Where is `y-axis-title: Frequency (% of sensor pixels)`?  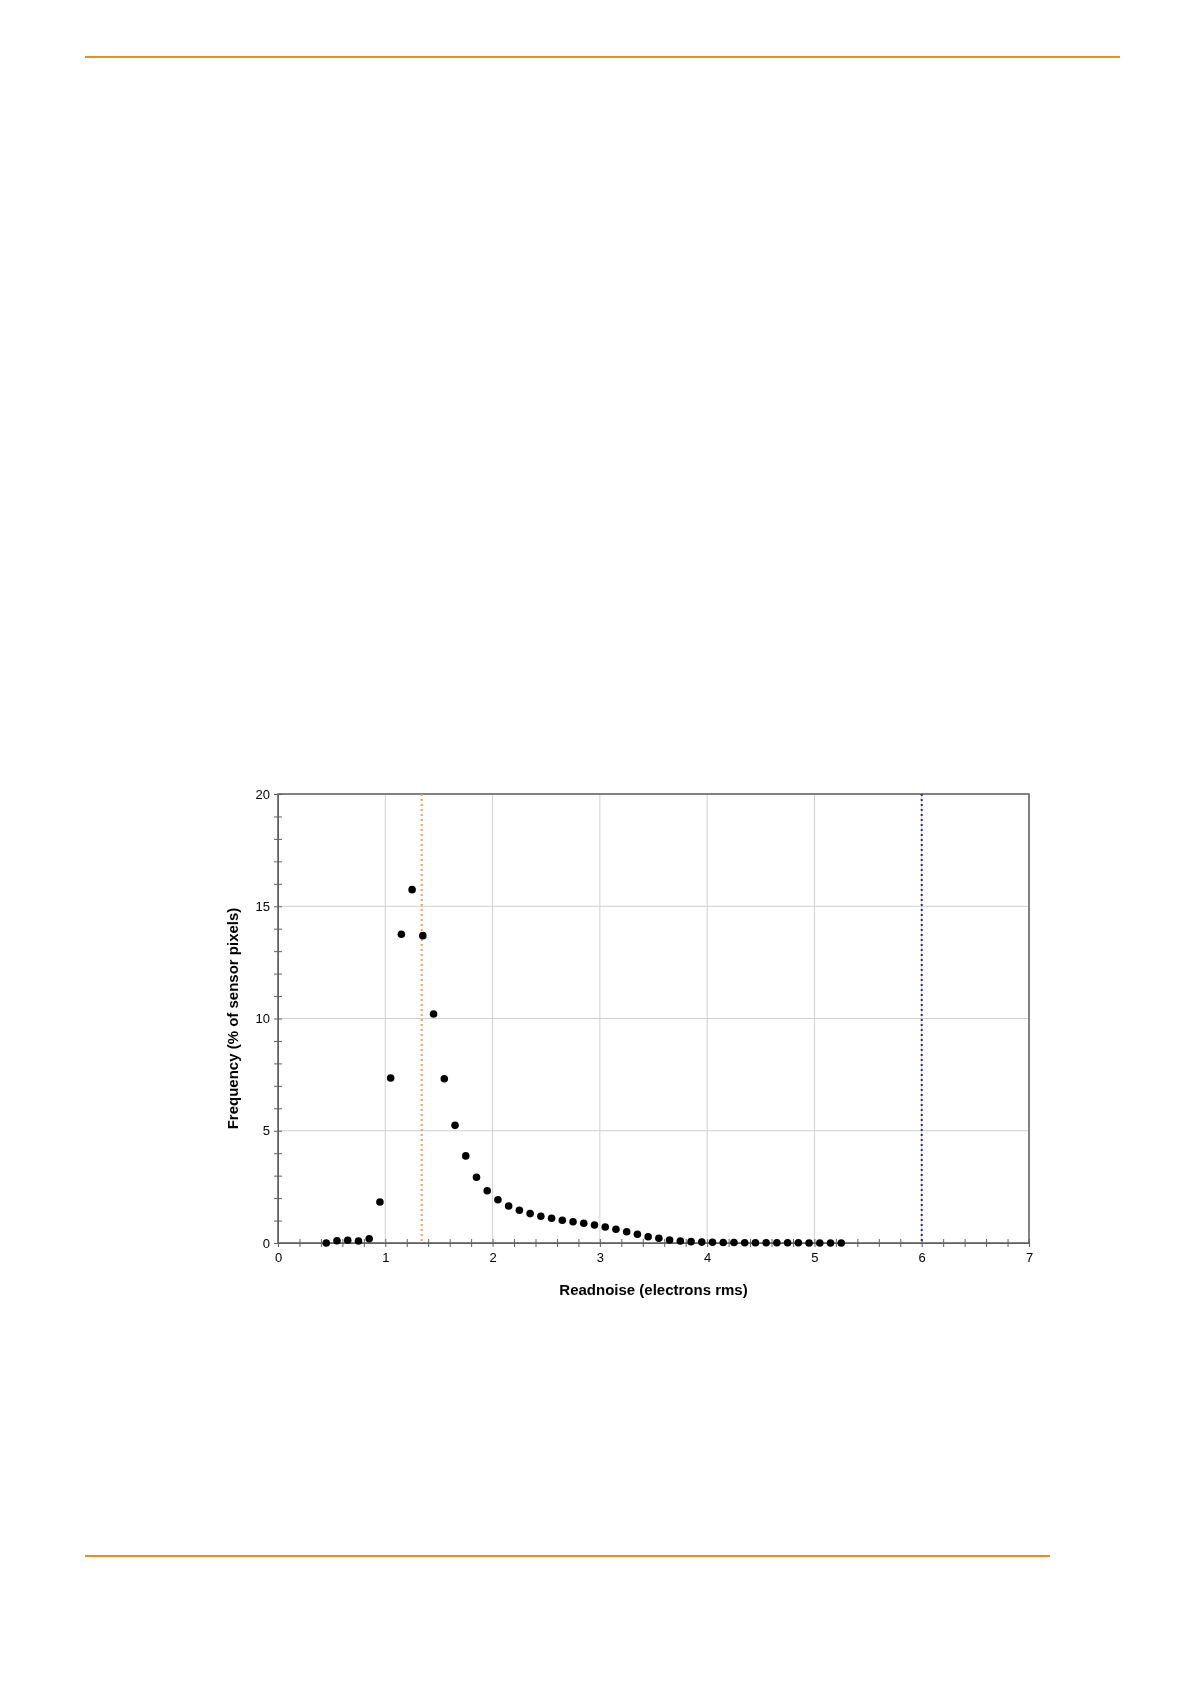 y-axis-title: Frequency (% of sensor pixels) is located at coordinates (232, 1018).